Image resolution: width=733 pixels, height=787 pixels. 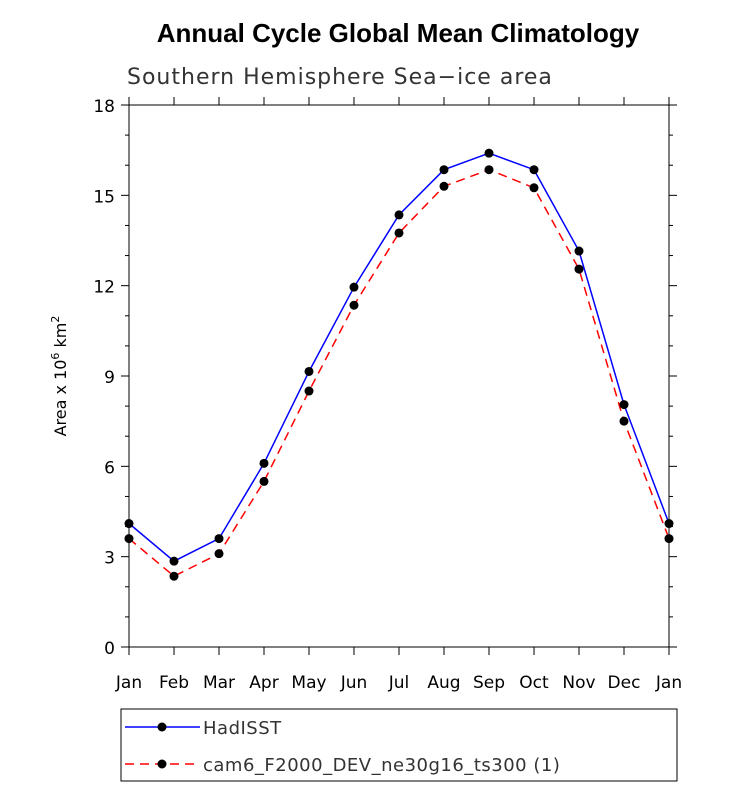 What do you see at coordinates (381, 765) in the screenshot?
I see `legend-label-cam6: cam6_F2000_DEV_ne30g16_ts300 (1)` at bounding box center [381, 765].